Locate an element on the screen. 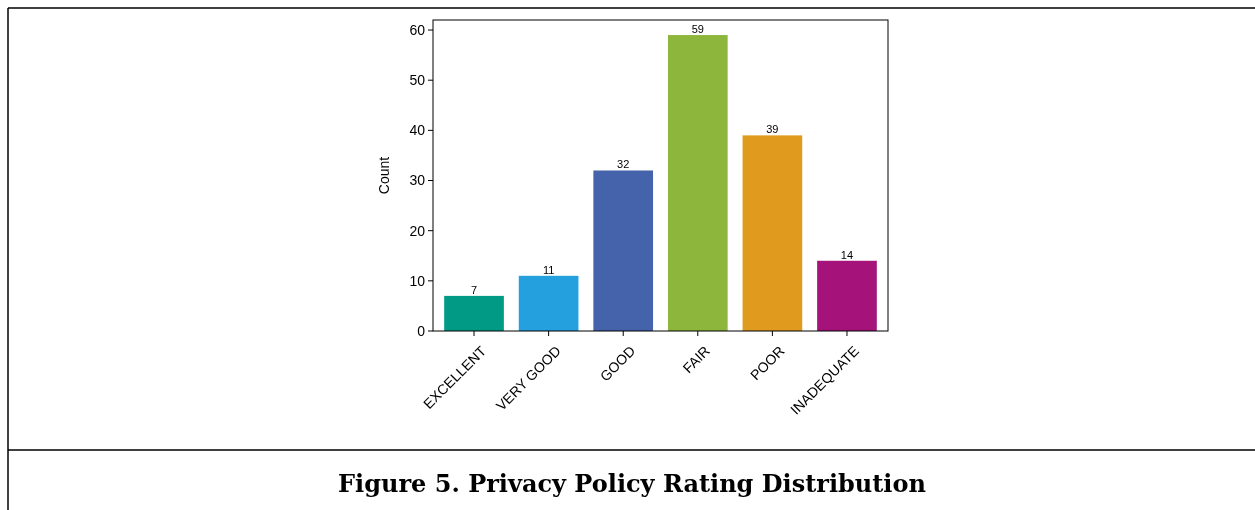 The width and height of the screenshot is (1255, 510). data-label: 11 is located at coordinates (548, 269).